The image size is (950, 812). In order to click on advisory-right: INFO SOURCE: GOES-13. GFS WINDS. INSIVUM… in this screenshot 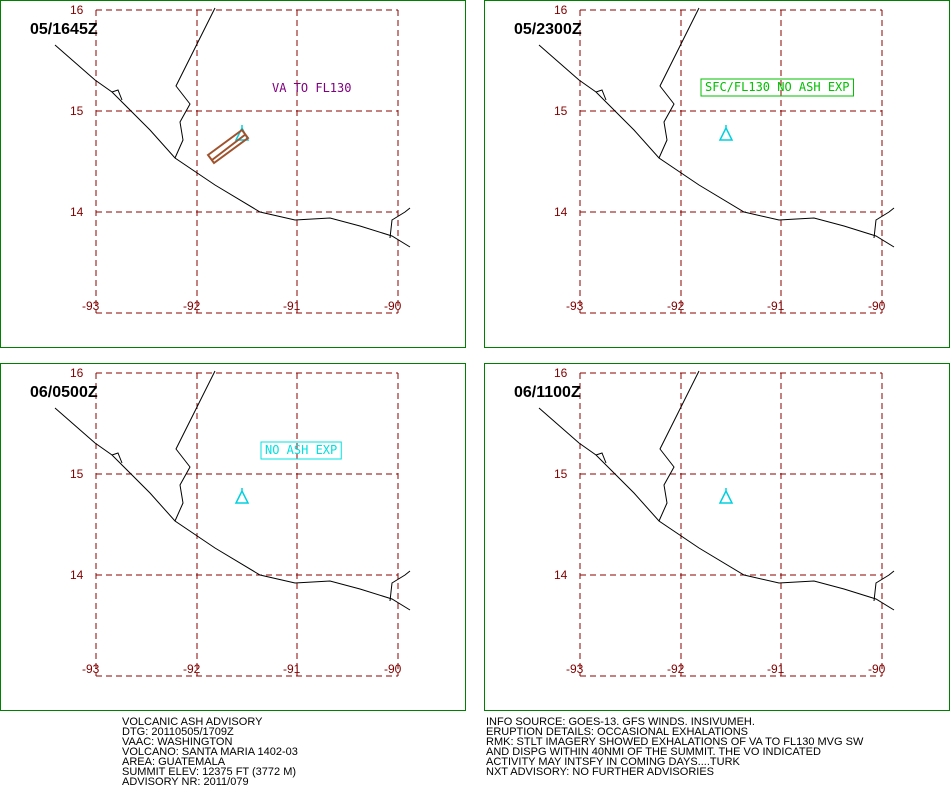, I will do `click(675, 747)`.